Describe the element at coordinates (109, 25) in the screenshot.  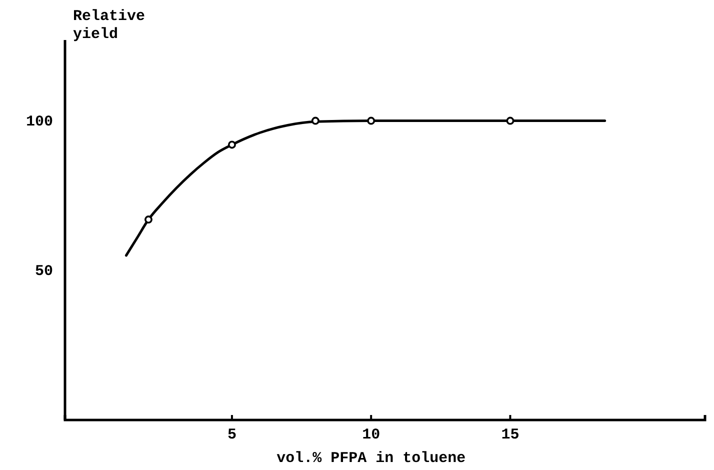
I see `y-axis-title: Relative yield` at that location.